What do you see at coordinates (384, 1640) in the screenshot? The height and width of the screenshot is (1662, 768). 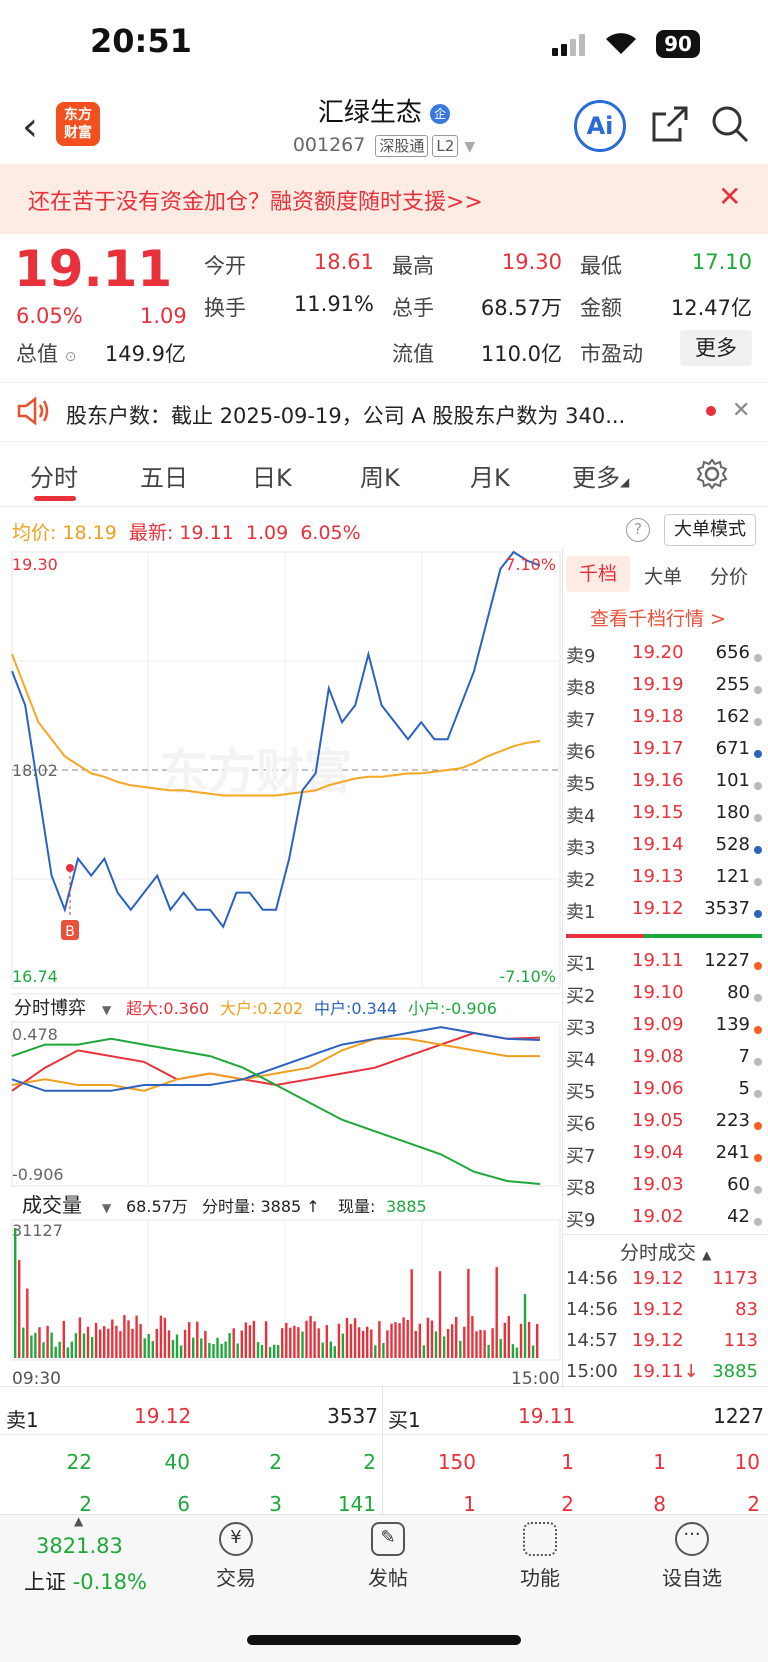 I see `home-indicator` at bounding box center [384, 1640].